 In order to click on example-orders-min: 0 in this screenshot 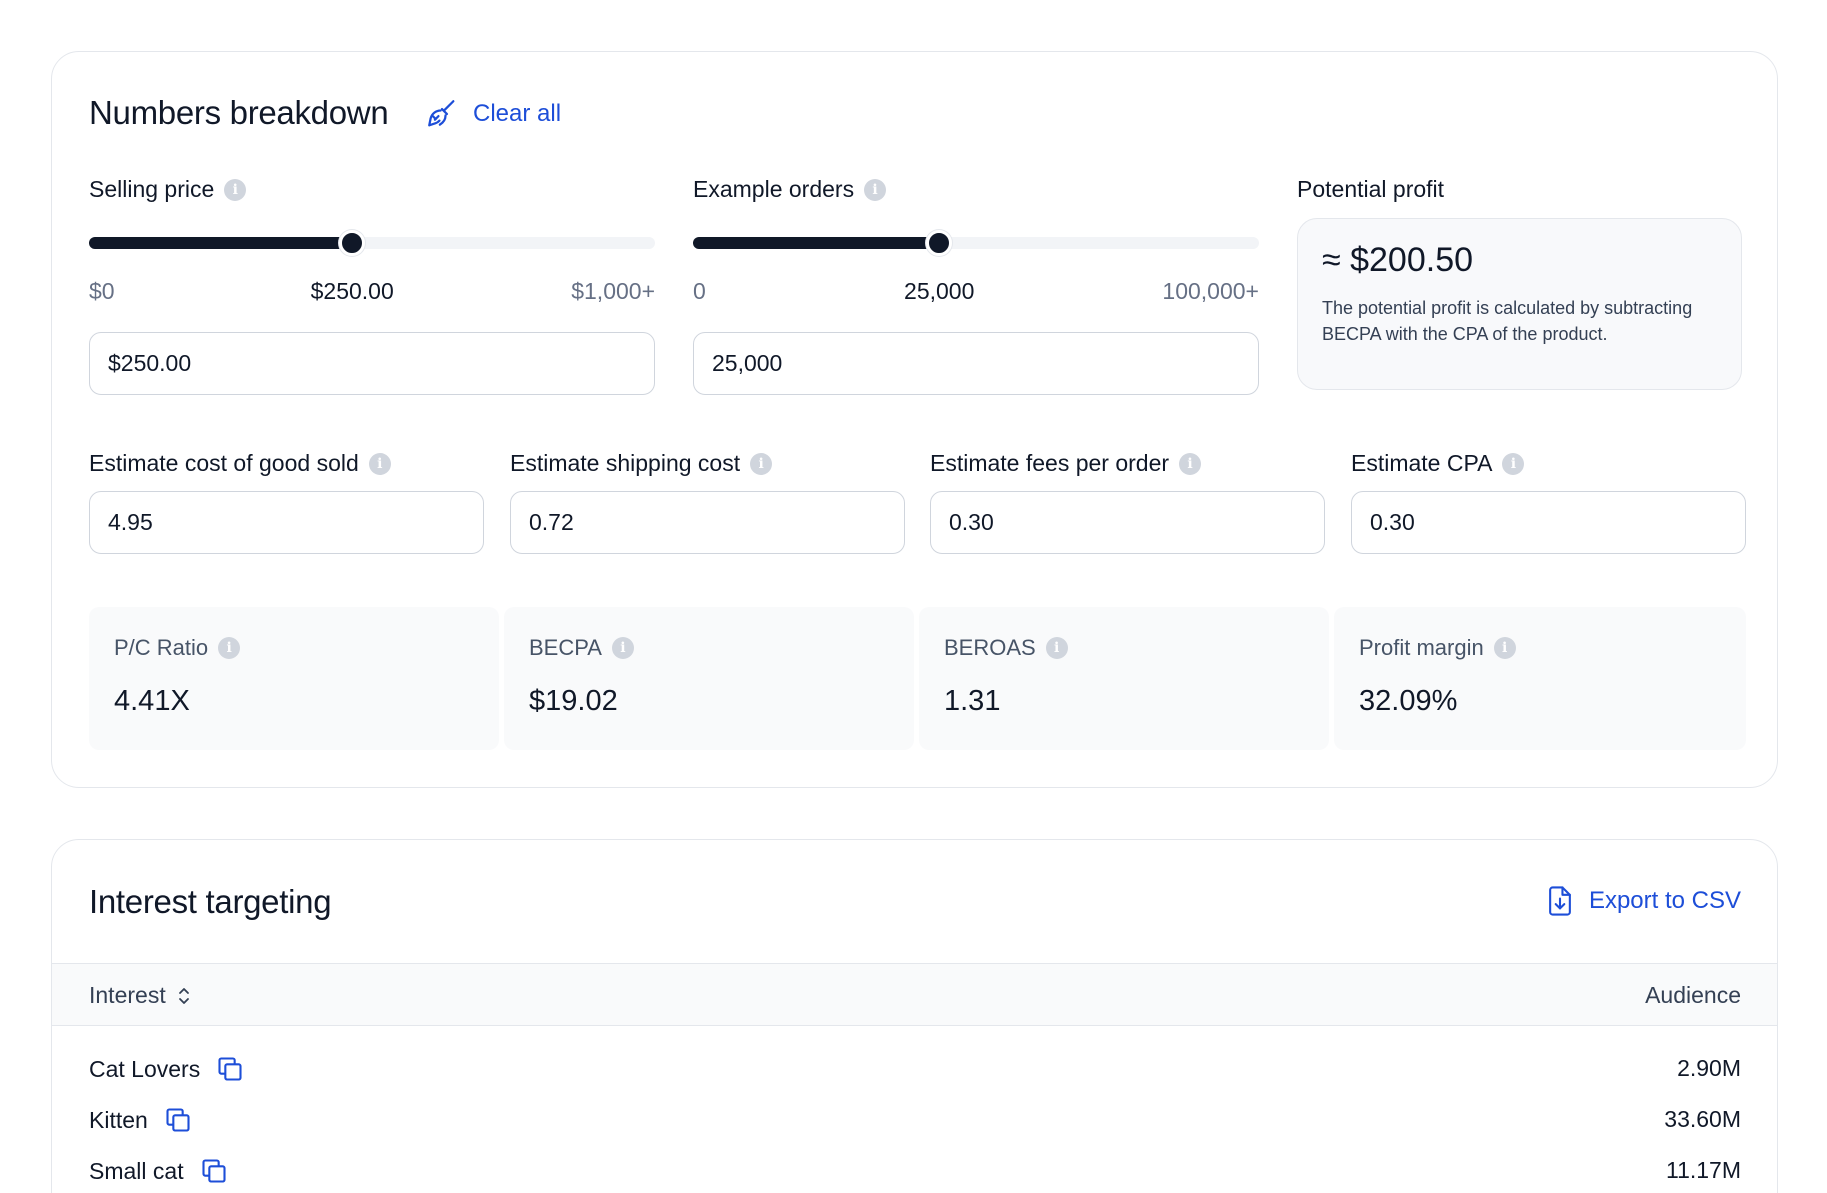, I will do `click(699, 291)`.